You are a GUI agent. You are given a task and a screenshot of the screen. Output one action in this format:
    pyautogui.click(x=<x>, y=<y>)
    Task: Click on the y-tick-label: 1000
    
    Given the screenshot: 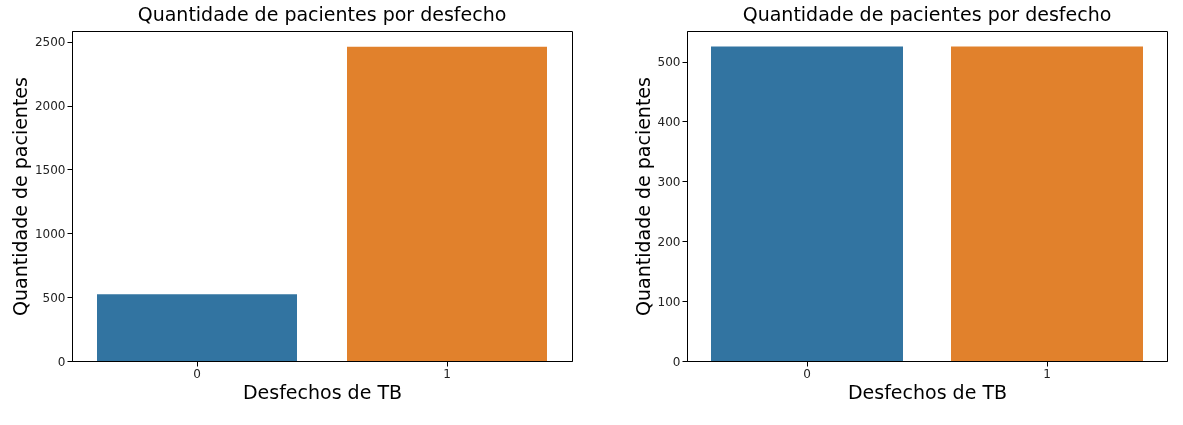 What is the action you would take?
    pyautogui.click(x=50, y=233)
    